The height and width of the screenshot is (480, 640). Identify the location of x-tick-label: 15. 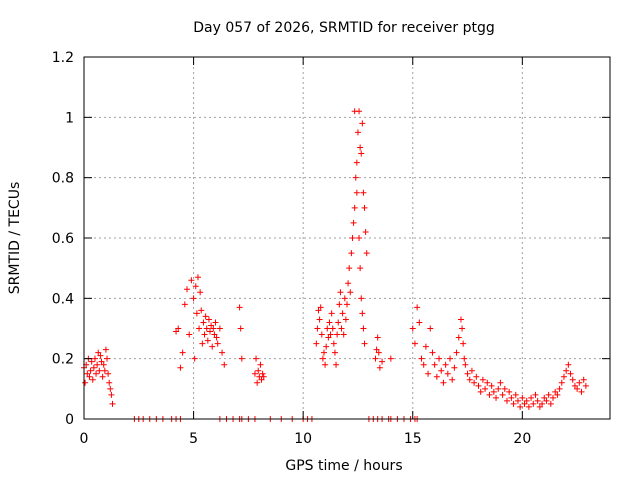
(413, 439).